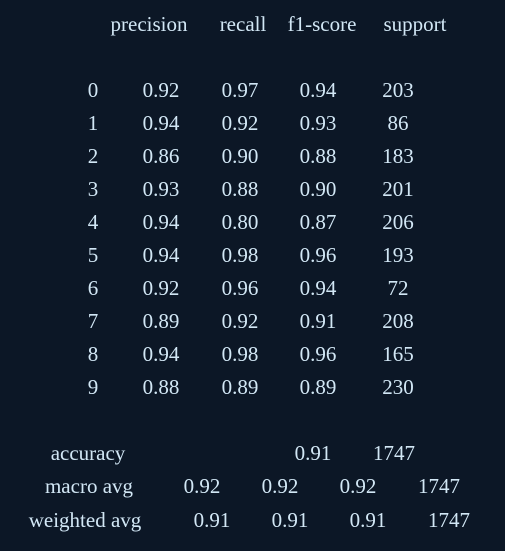 The height and width of the screenshot is (551, 505). Describe the element at coordinates (161, 321) in the screenshot. I see `precision-value: 0.89` at that location.